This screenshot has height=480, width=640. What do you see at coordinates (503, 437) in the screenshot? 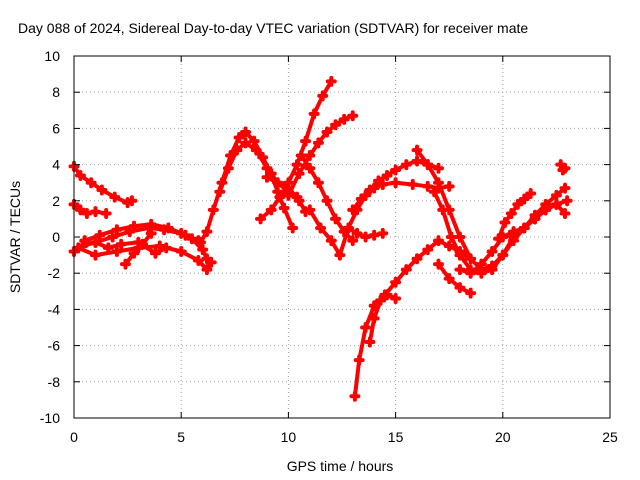
I see `x-tick-label: 20` at bounding box center [503, 437].